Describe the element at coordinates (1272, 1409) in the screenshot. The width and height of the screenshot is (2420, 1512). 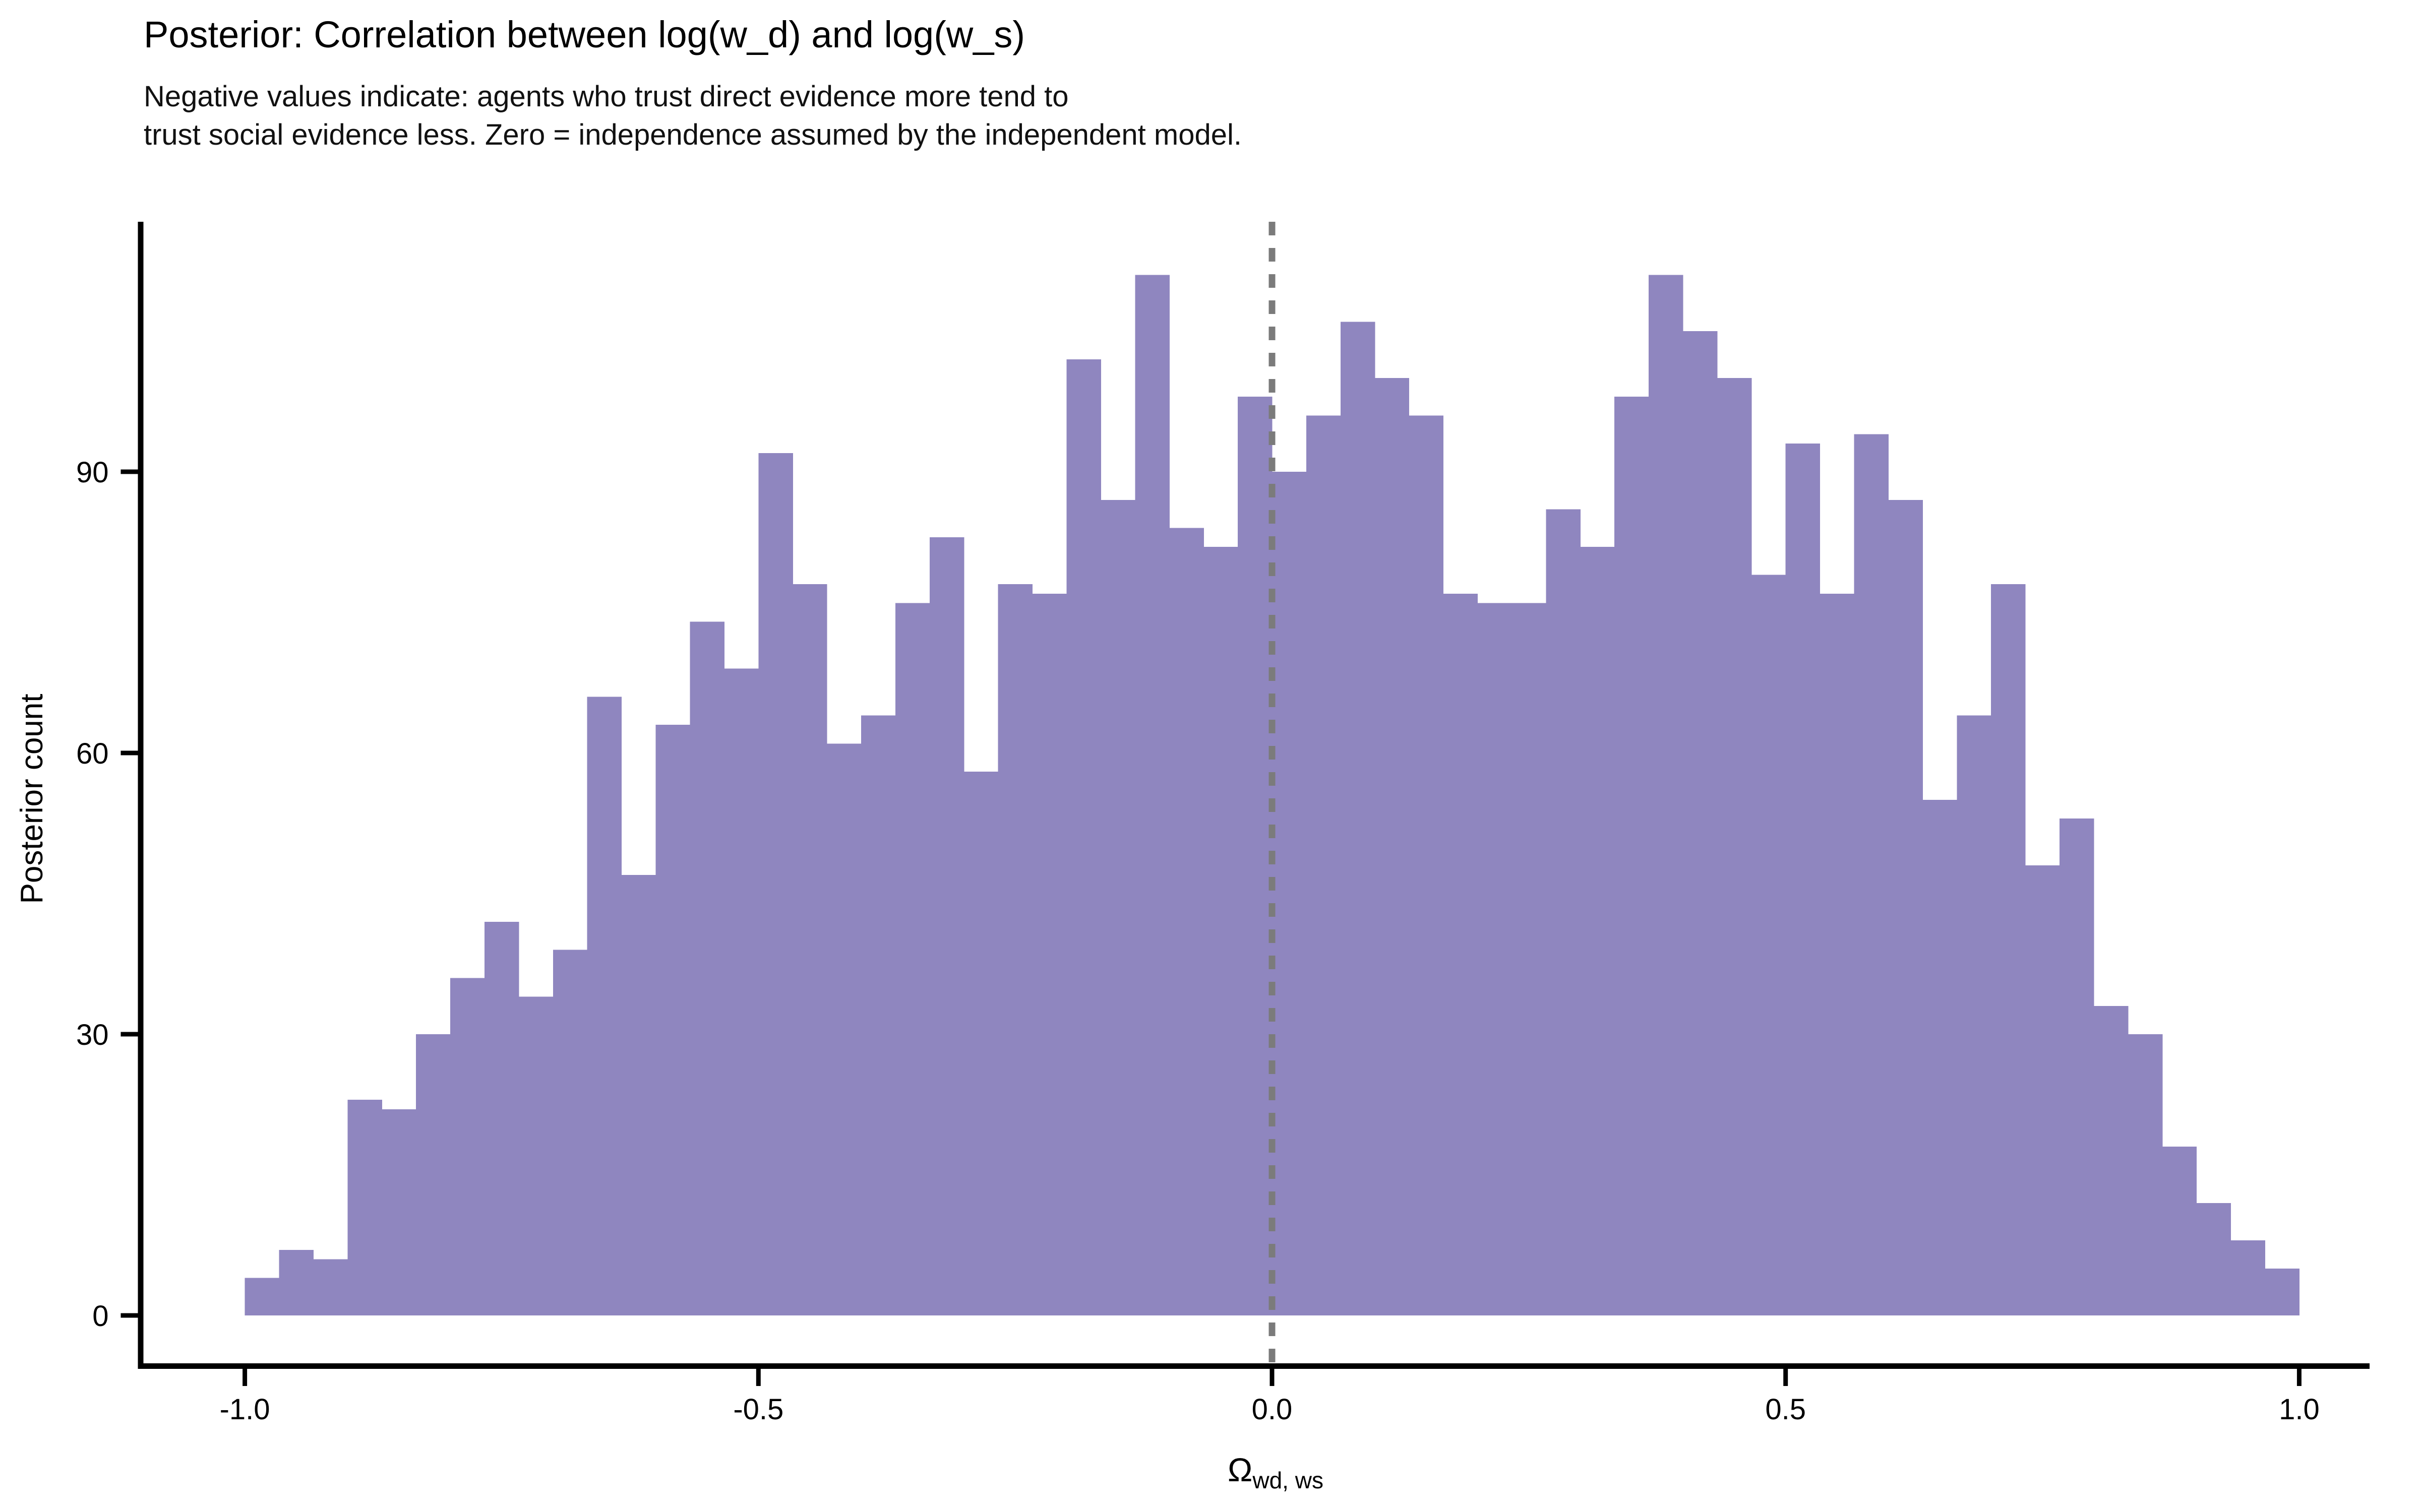
I see `x-tick-label: 0.0` at that location.